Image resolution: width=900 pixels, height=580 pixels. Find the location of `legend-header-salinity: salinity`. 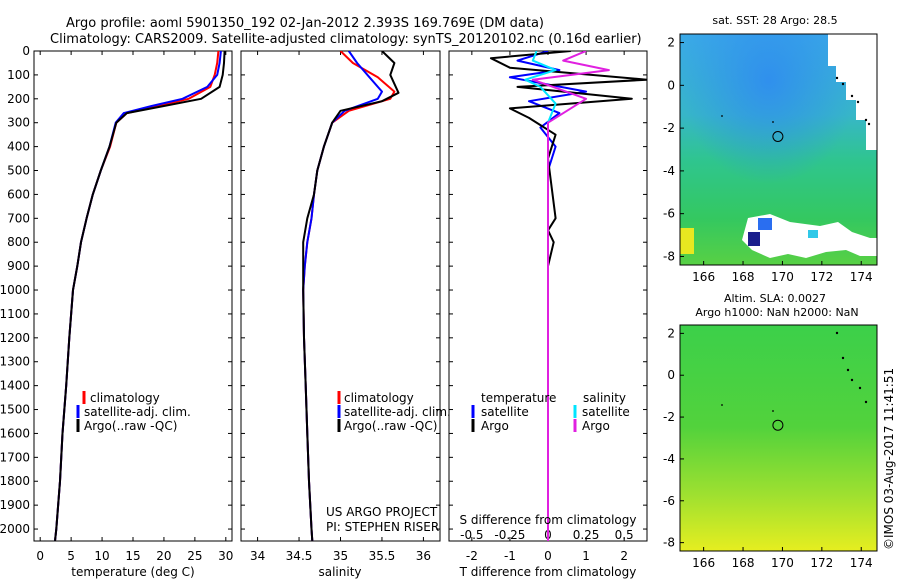

legend-header-salinity: salinity is located at coordinates (604, 398).